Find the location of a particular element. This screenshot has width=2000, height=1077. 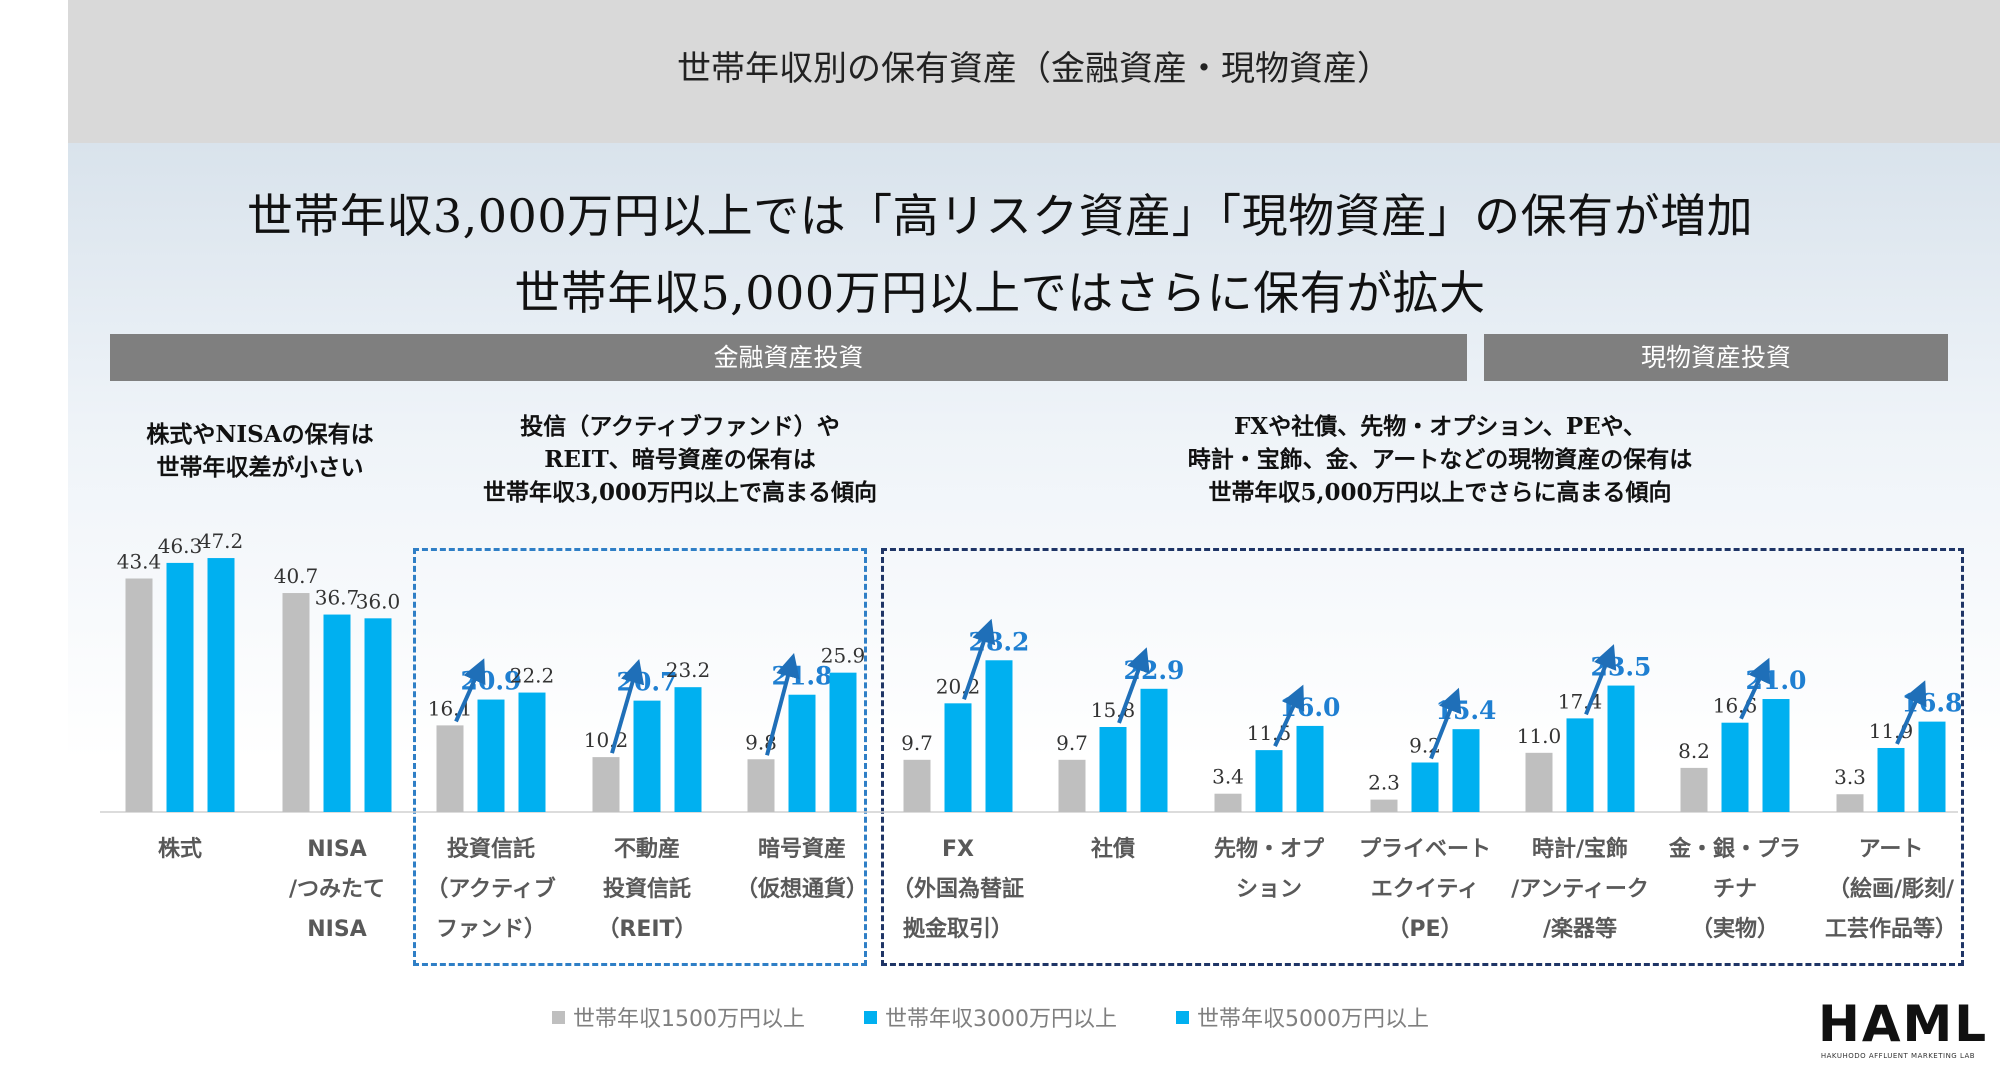

data-label: 28.2 is located at coordinates (999, 641).